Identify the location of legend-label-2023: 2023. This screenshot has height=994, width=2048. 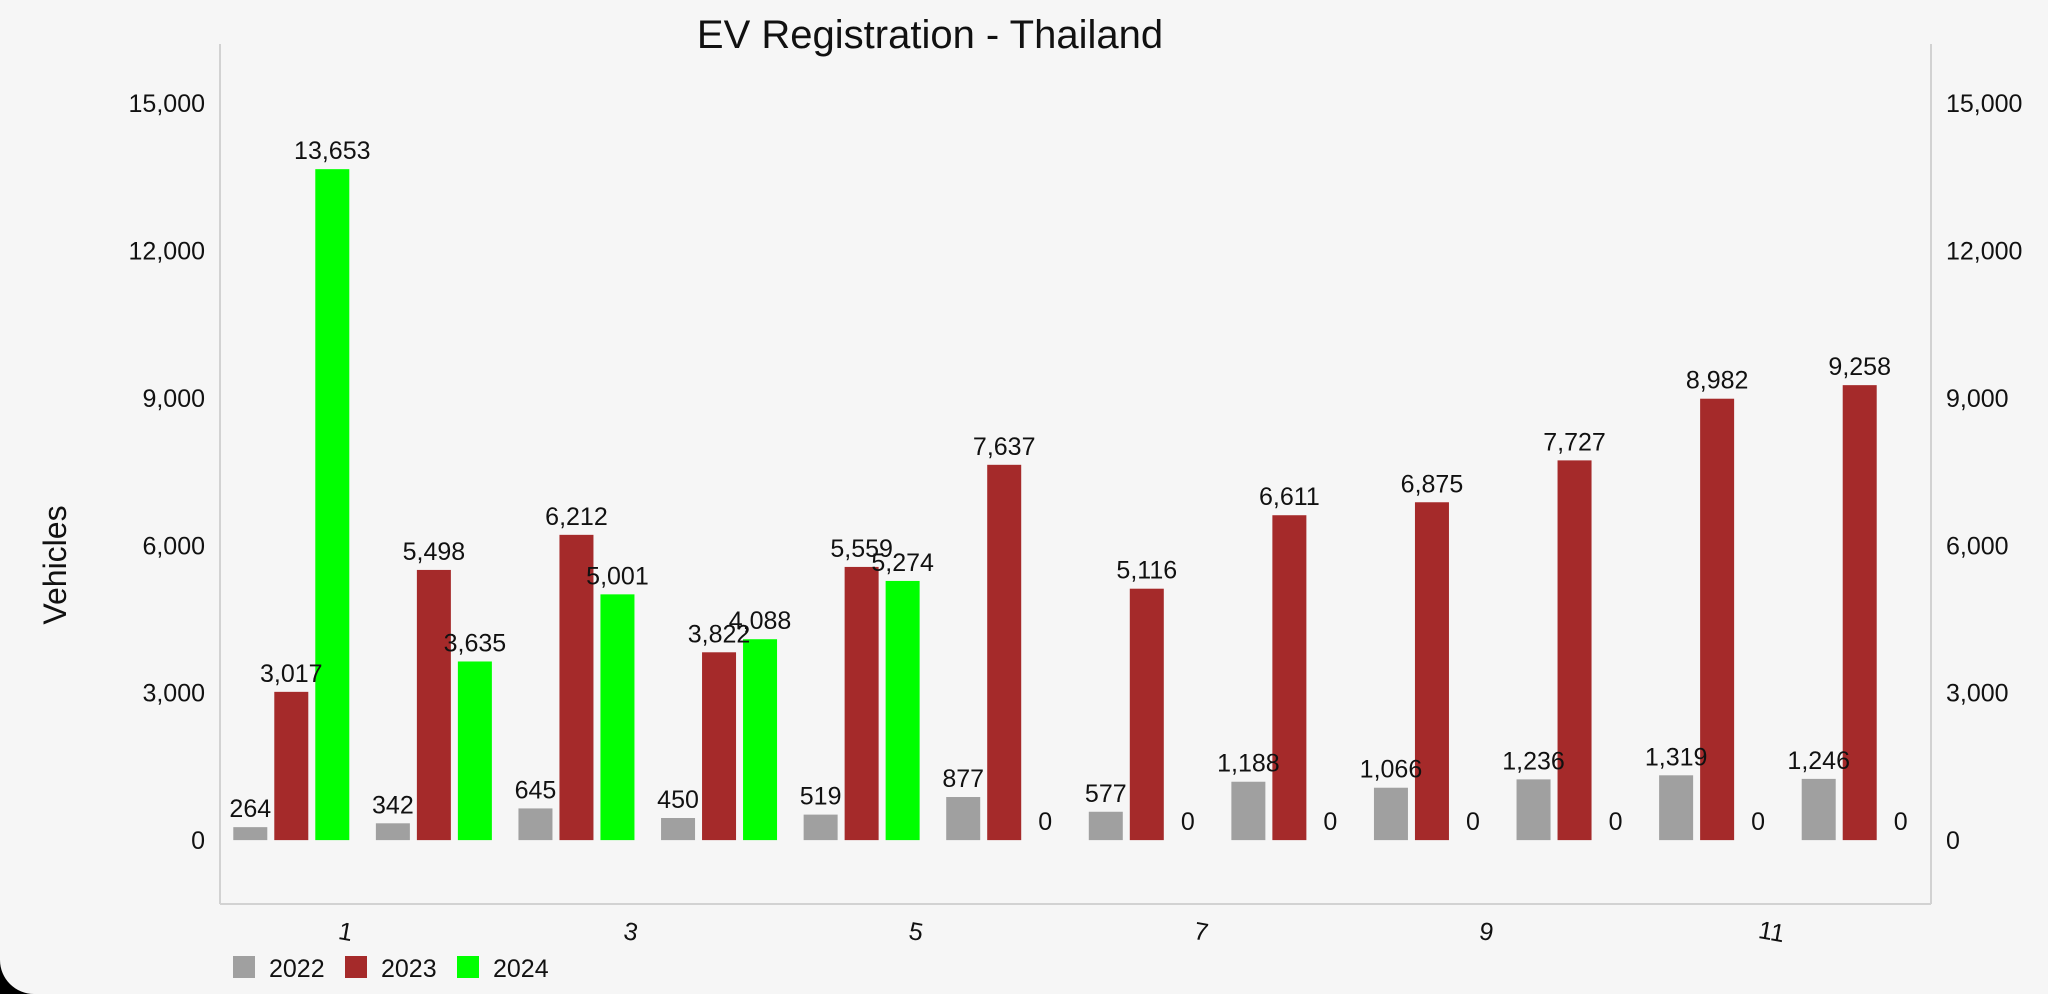
(409, 969).